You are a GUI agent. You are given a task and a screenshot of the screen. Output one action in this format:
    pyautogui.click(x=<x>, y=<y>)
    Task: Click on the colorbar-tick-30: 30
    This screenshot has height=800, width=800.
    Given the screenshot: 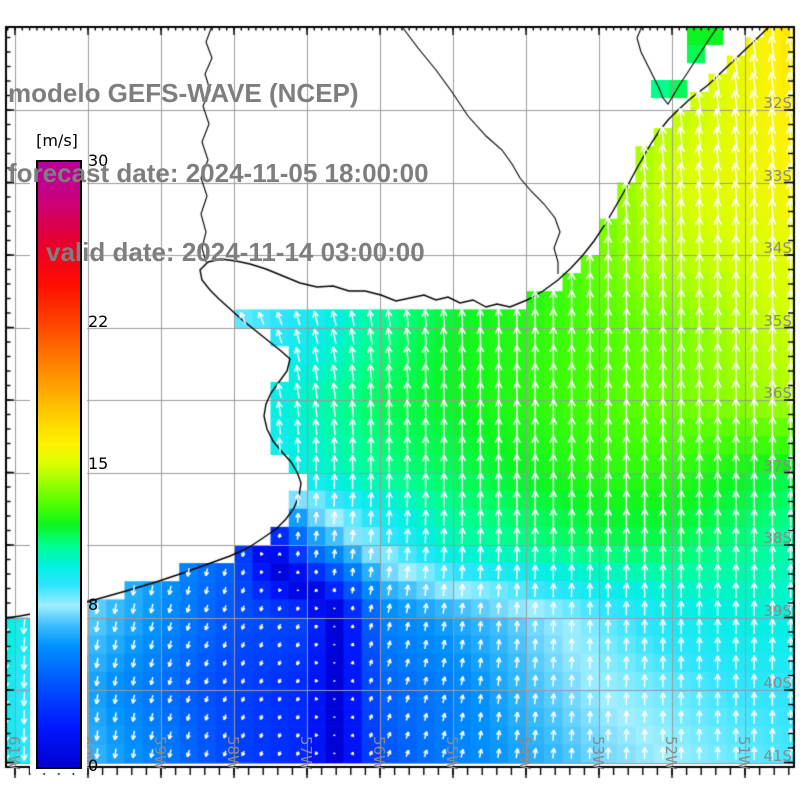 What is the action you would take?
    pyautogui.click(x=98, y=160)
    